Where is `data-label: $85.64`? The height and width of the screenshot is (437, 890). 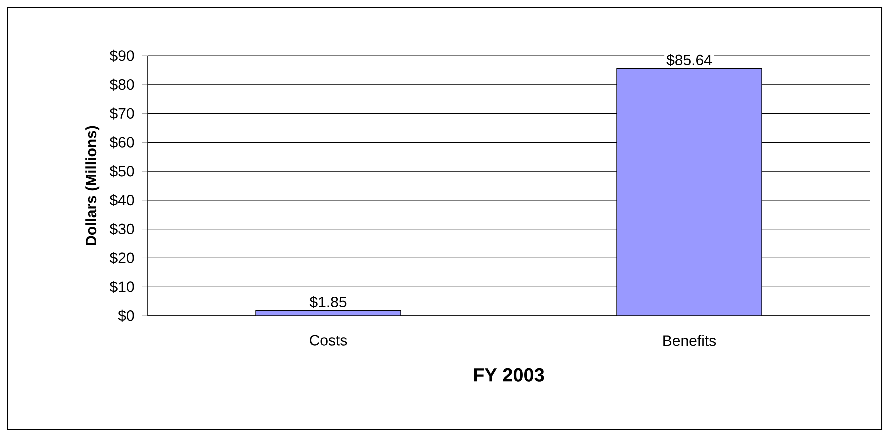 data-label: $85.64 is located at coordinates (689, 60).